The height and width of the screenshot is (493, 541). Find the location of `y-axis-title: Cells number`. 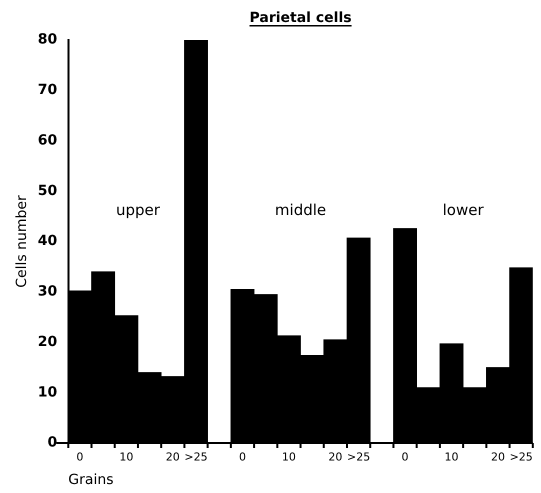

y-axis-title: Cells number is located at coordinates (22, 241).